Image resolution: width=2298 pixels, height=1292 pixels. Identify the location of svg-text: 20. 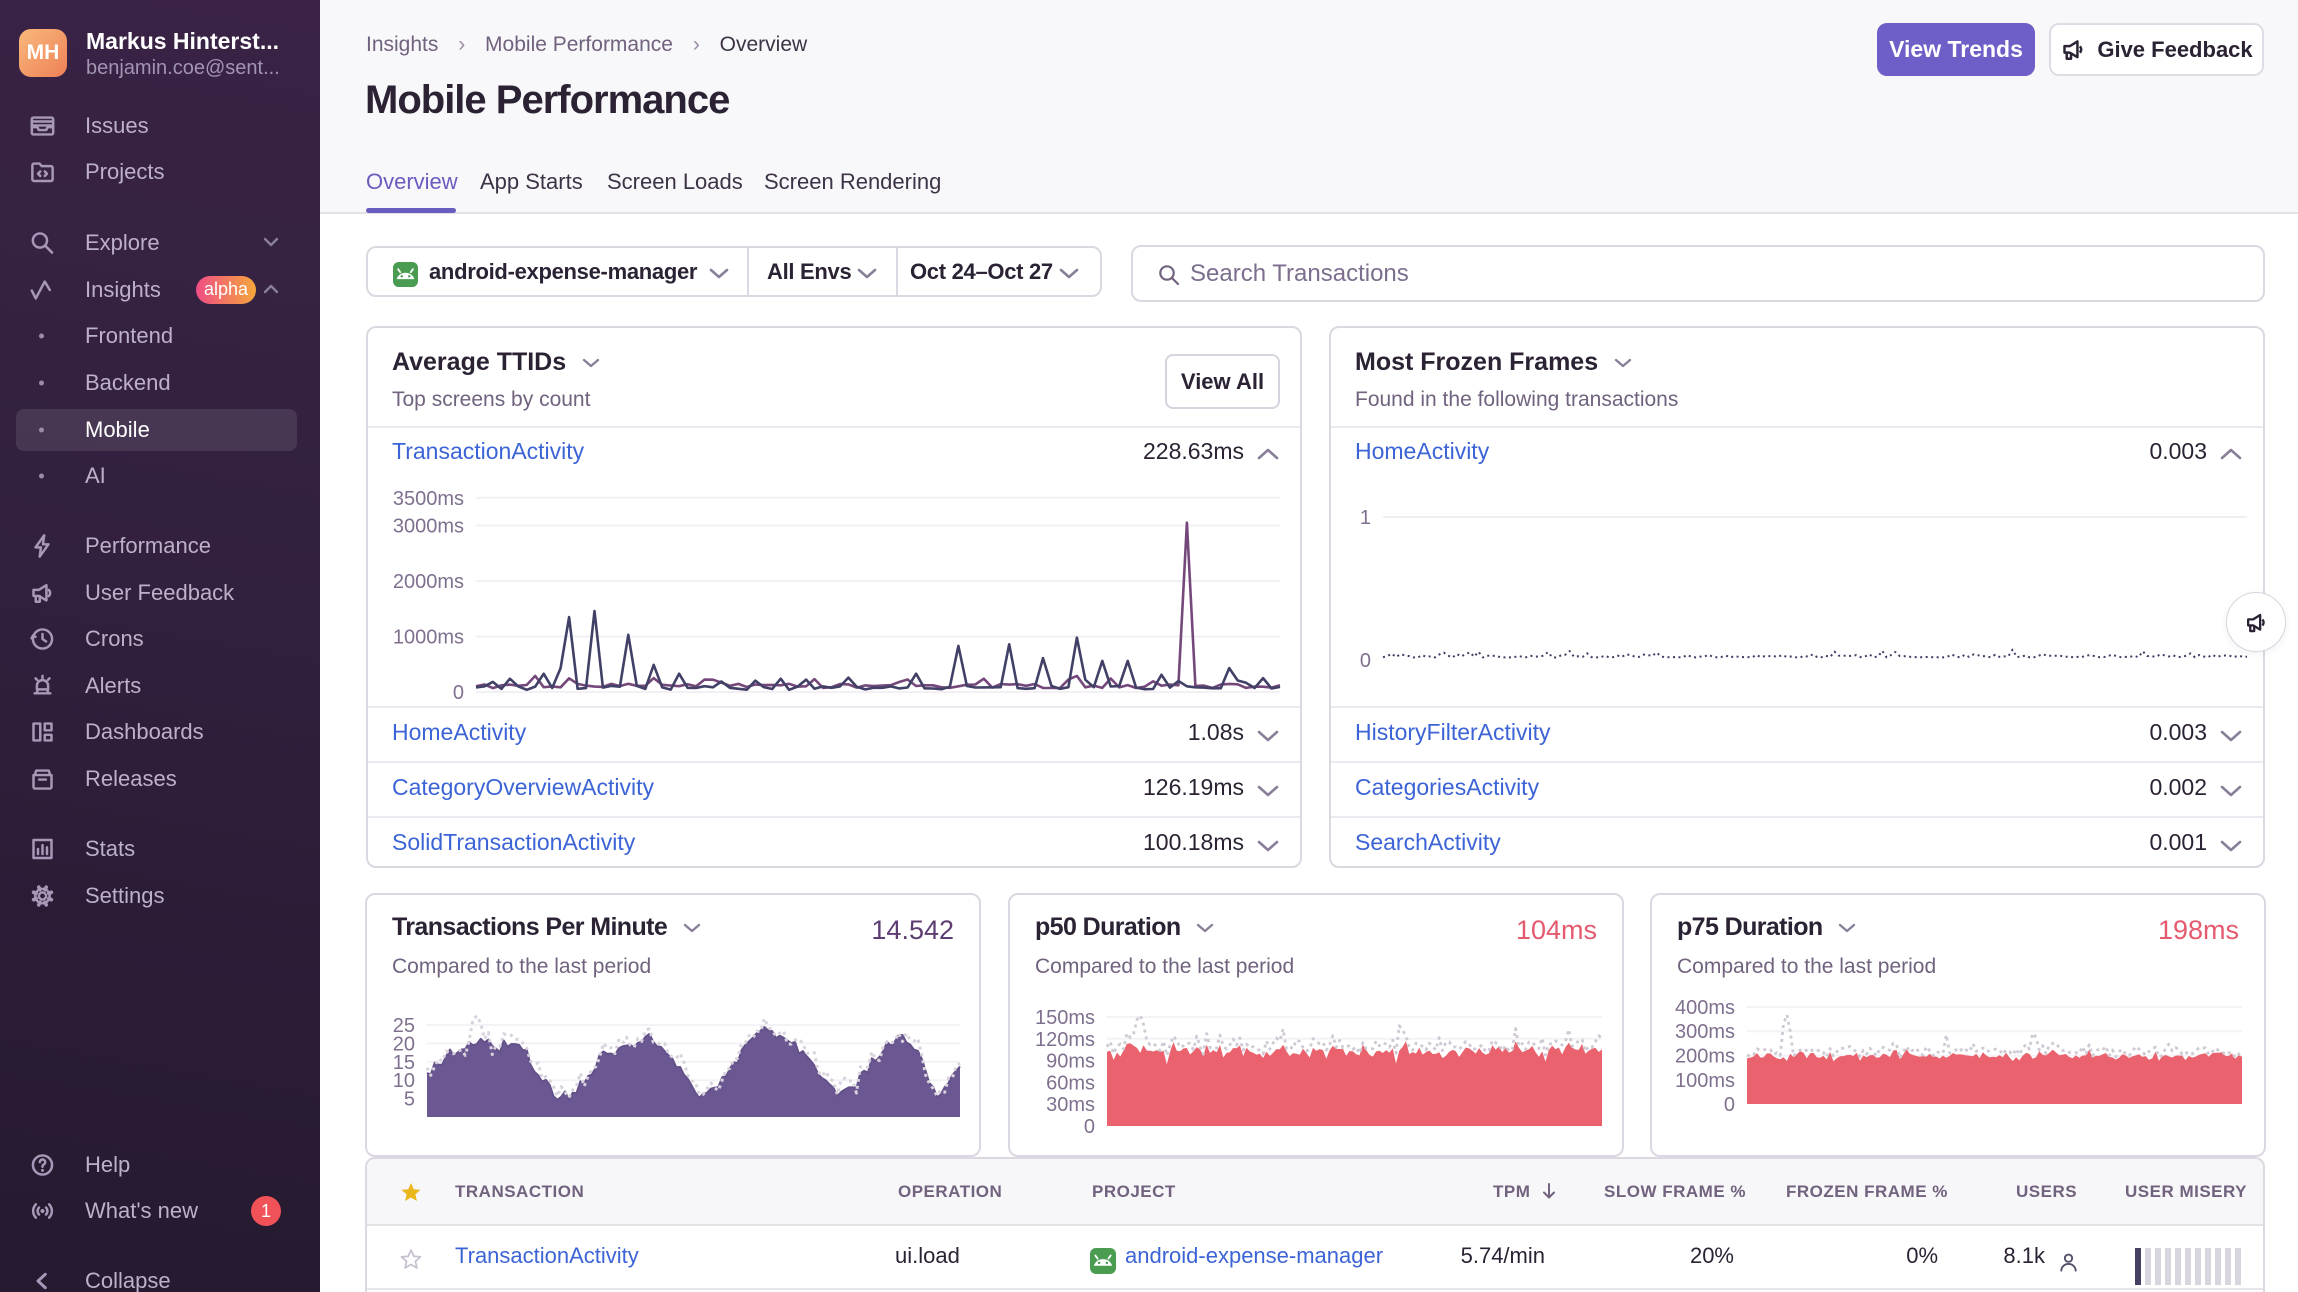
(404, 1044).